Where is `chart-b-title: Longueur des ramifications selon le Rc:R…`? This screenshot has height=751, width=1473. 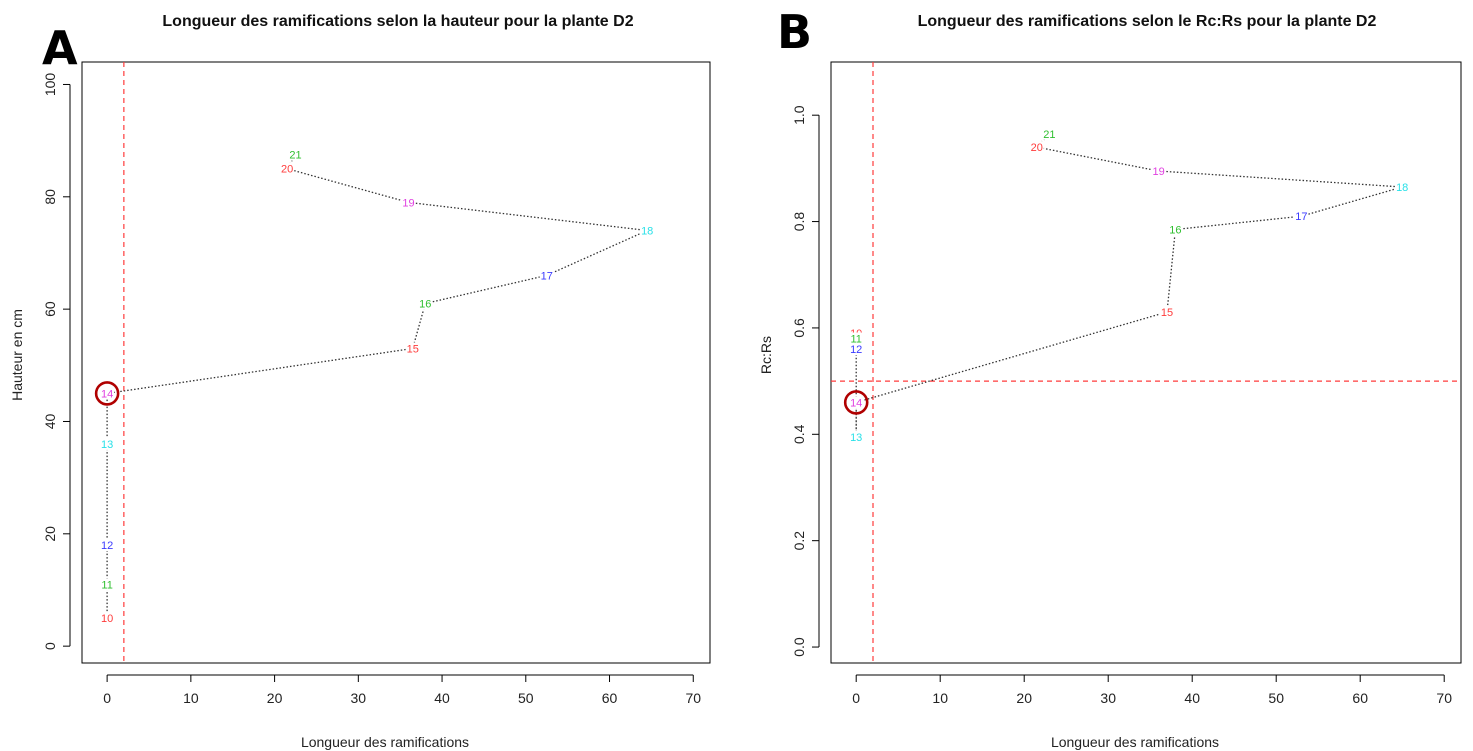
chart-b-title: Longueur des ramifications selon le Rc:R… is located at coordinates (1147, 21).